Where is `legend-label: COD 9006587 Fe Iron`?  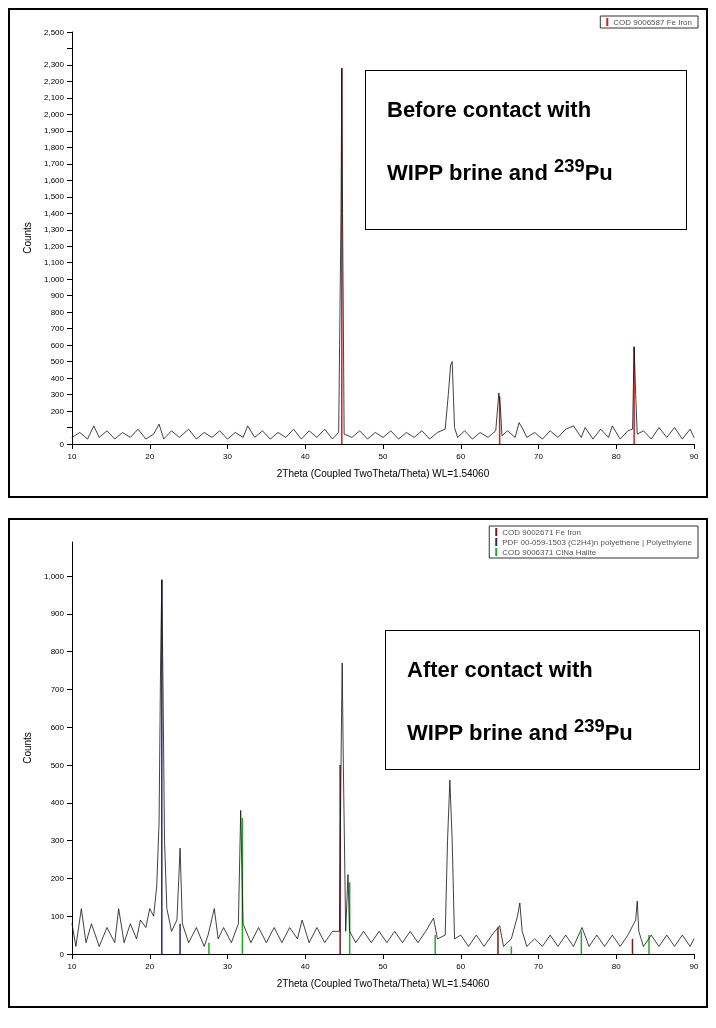
legend-label: COD 9006587 Fe Iron is located at coordinates (653, 22).